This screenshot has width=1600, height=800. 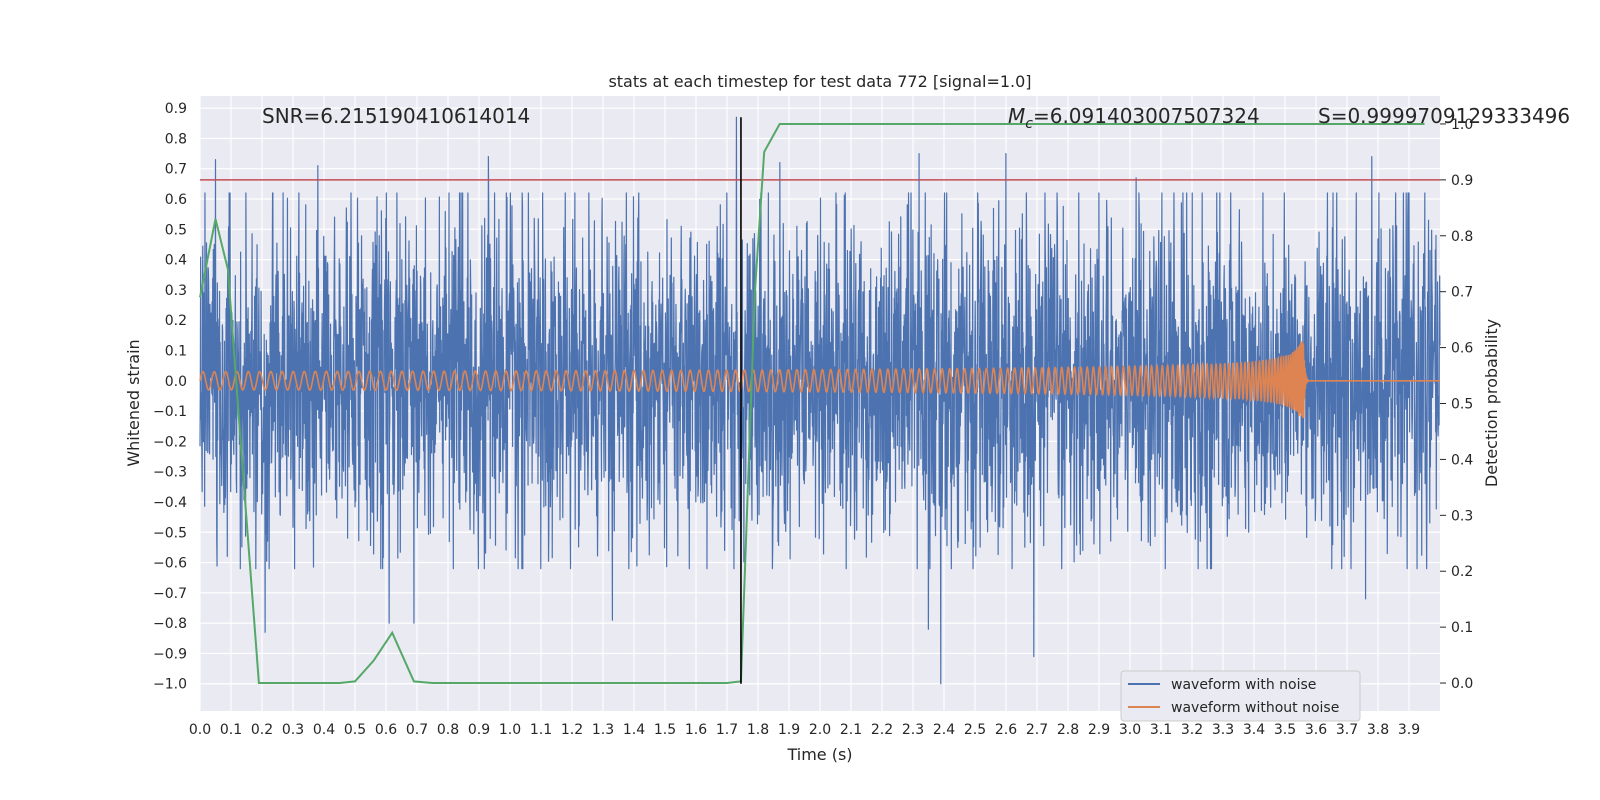 I want to click on x-tick-label: 1.8, so click(x=758, y=730).